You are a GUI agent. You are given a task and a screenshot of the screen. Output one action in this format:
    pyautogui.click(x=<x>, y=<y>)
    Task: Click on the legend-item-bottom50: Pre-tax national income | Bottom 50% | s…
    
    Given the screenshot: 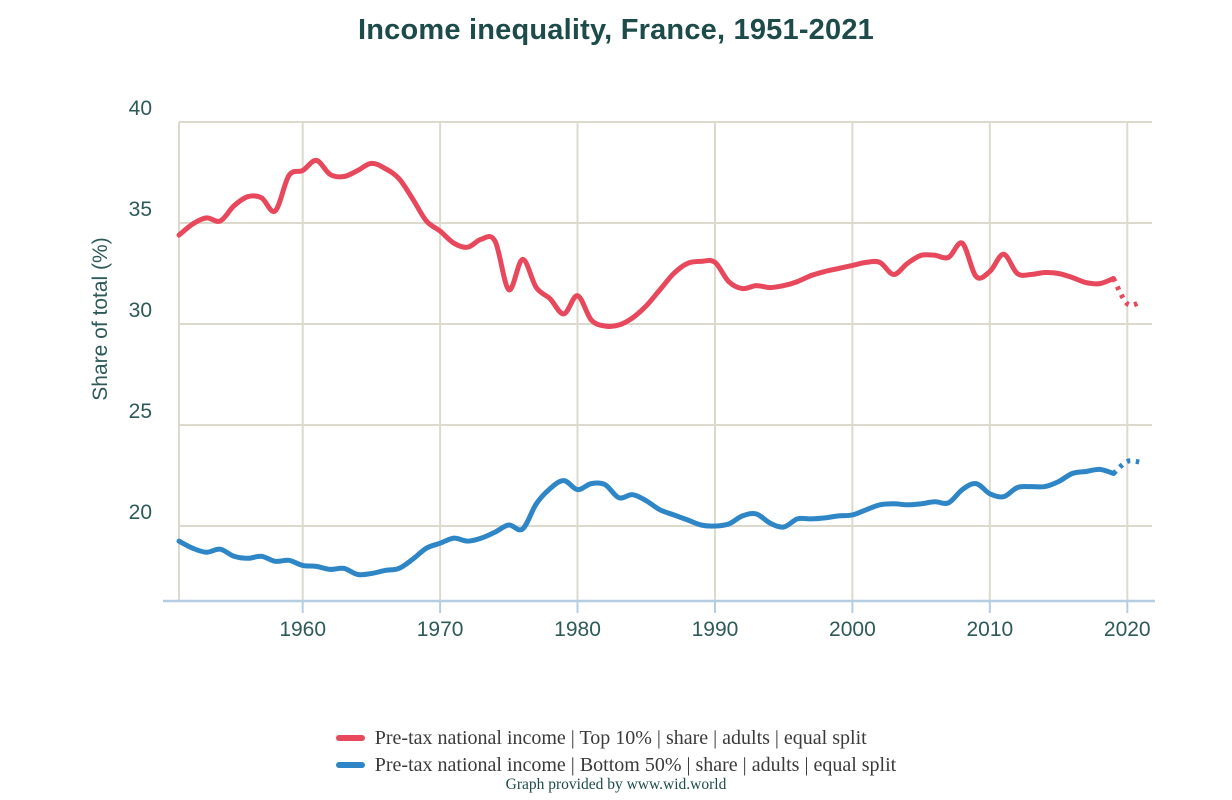 What is the action you would take?
    pyautogui.click(x=616, y=765)
    